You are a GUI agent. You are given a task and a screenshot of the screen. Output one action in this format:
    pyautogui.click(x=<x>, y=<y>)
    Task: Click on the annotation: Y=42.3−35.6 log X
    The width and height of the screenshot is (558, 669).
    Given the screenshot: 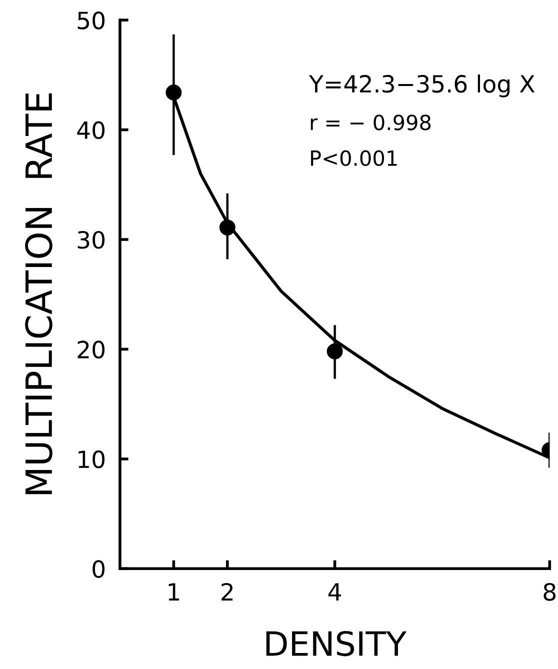 What is the action you would take?
    pyautogui.click(x=421, y=86)
    